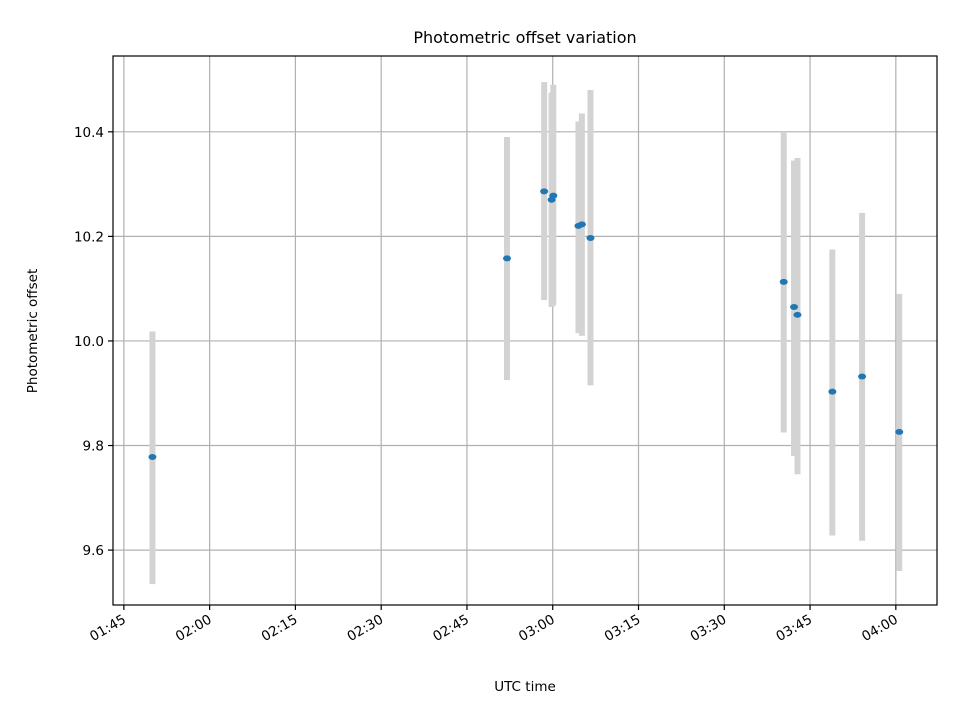  Describe the element at coordinates (524, 37) in the screenshot. I see `chart-title: Photometric offset variation` at that location.